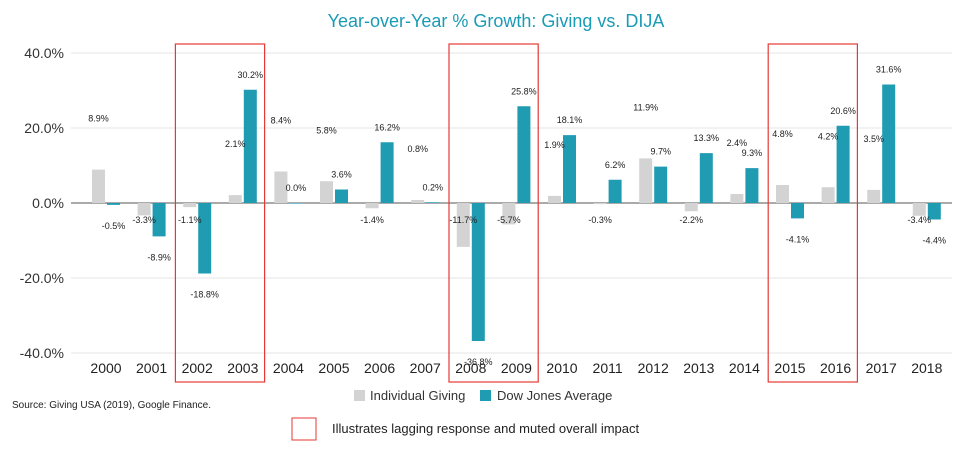 Image resolution: width=972 pixels, height=449 pixels. Describe the element at coordinates (920, 220) in the screenshot. I see `data-label: -3.4%` at that location.